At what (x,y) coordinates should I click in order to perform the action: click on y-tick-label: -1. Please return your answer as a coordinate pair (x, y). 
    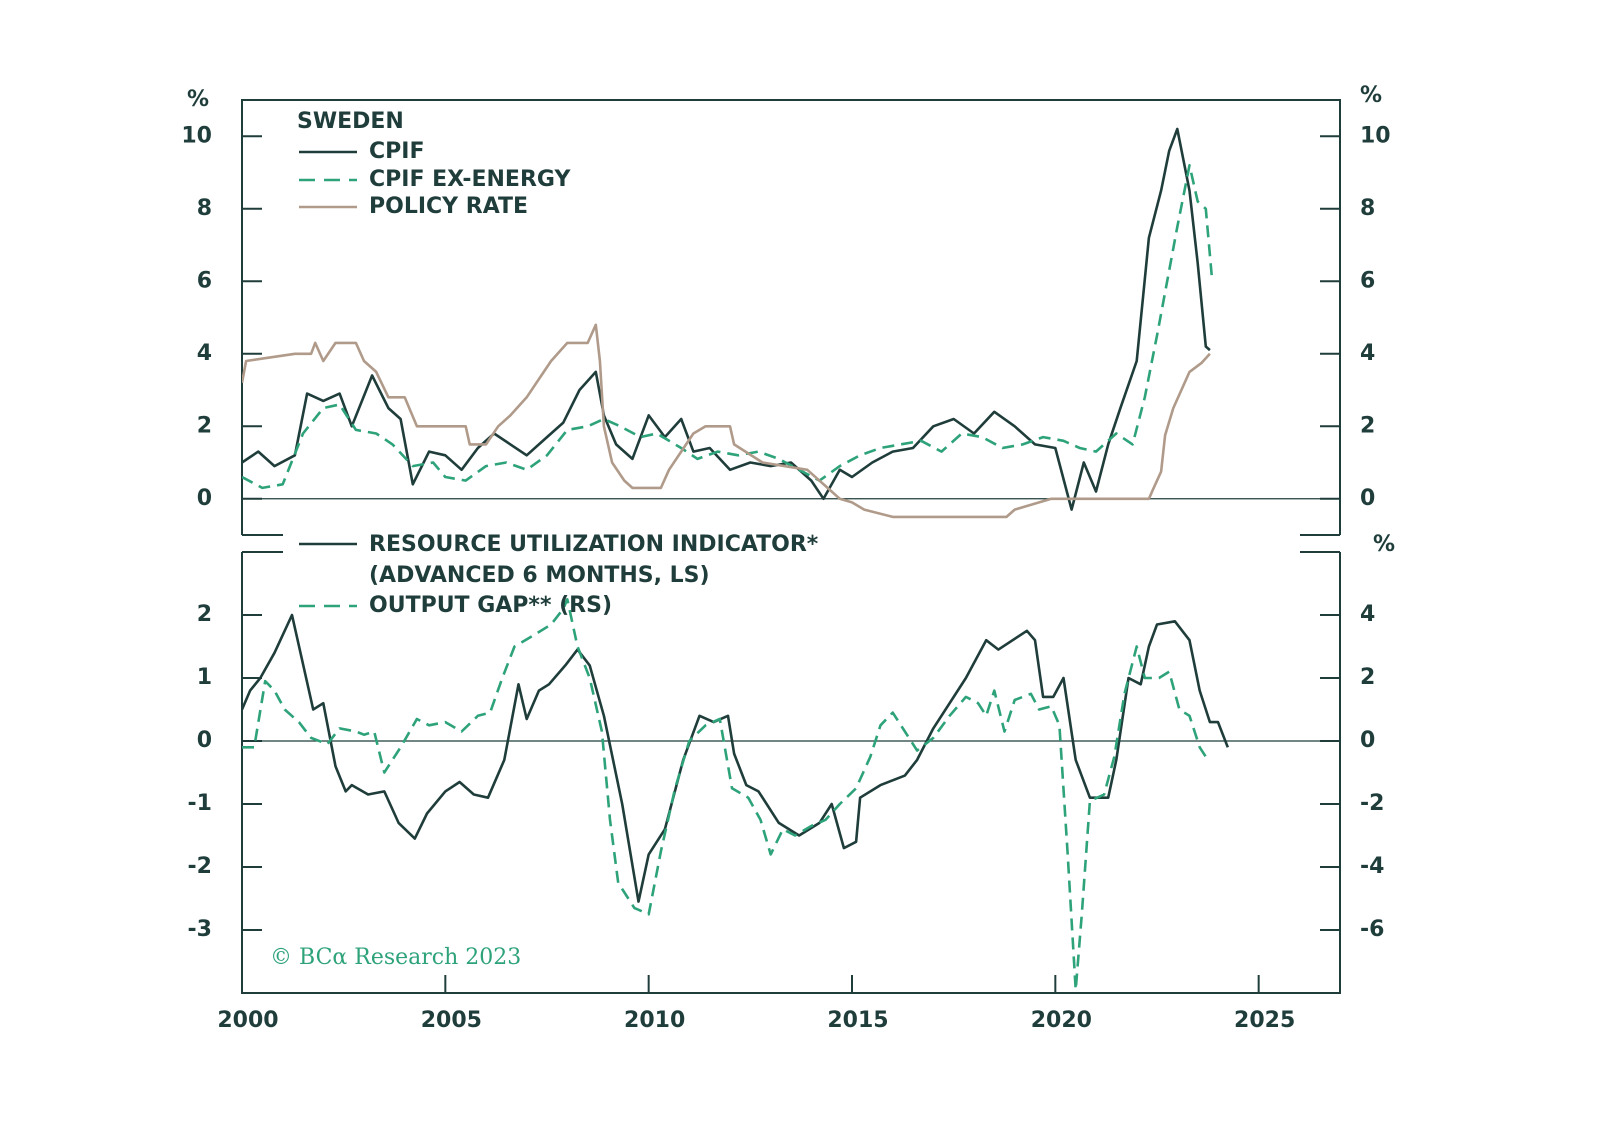
    Looking at the image, I should click on (200, 803).